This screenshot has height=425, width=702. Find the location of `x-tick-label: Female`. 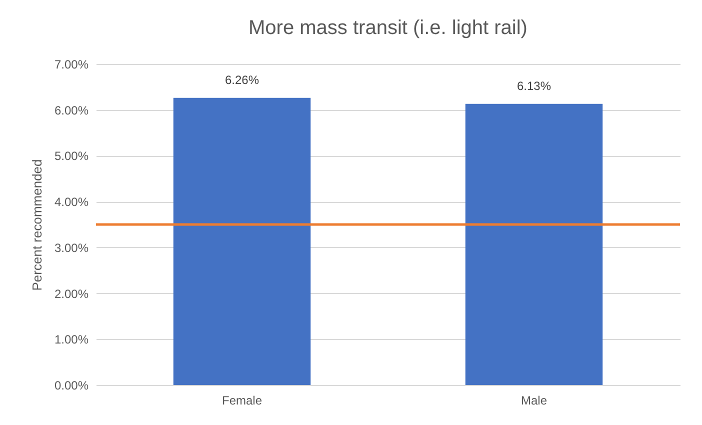

x-tick-label: Female is located at coordinates (242, 401).